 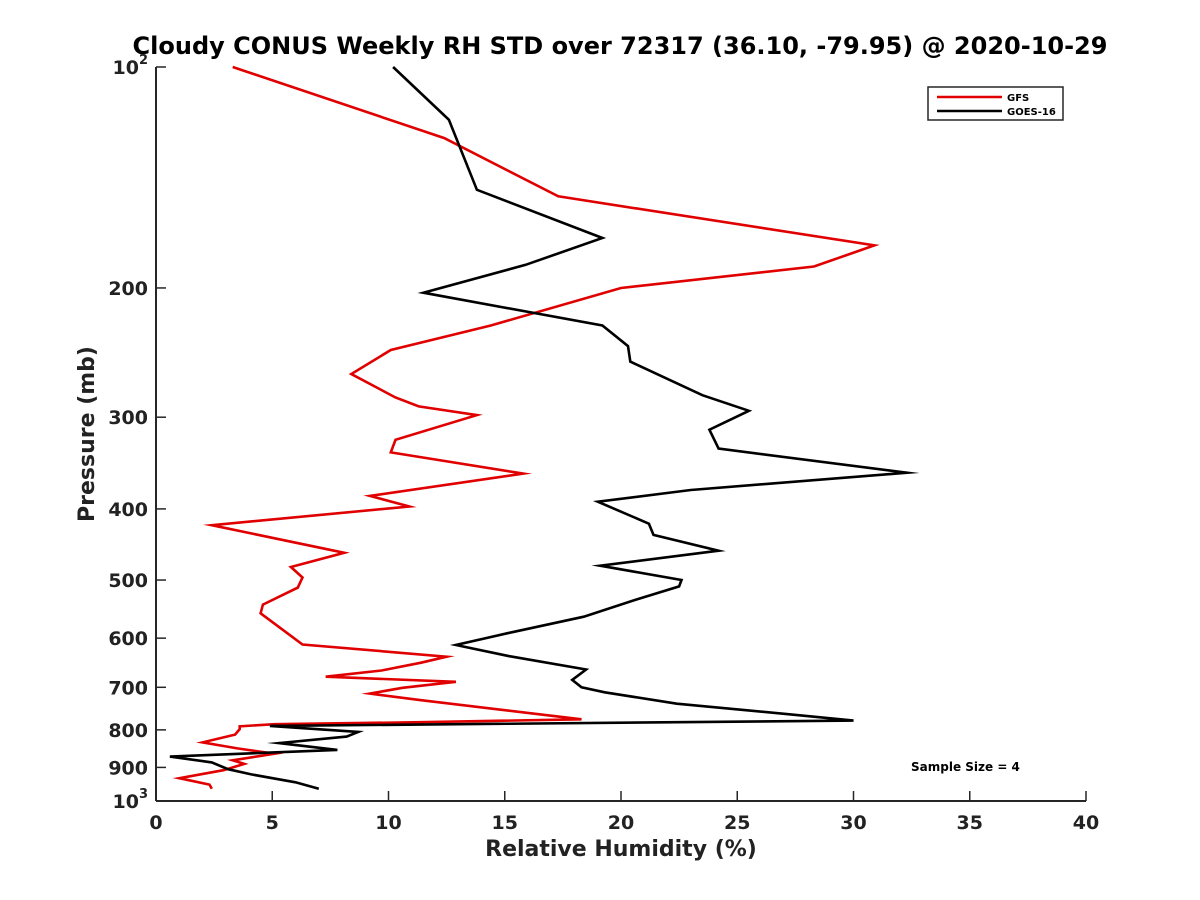 I want to click on y-tick-base: 600, so click(x=128, y=639).